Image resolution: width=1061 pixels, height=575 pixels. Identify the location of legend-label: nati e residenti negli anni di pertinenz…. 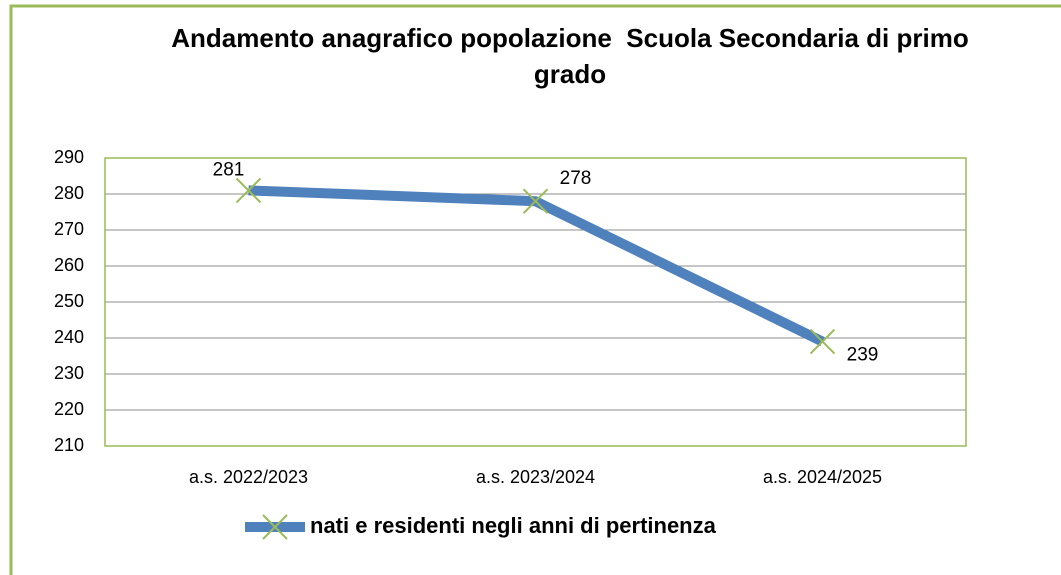
(513, 525).